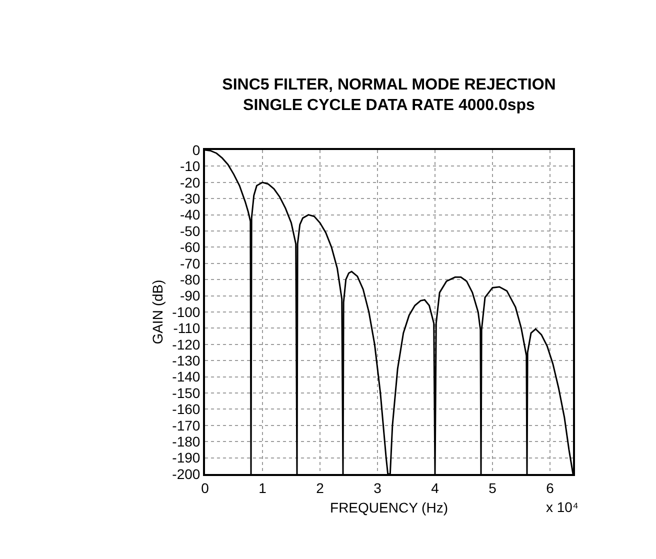 The height and width of the screenshot is (559, 656). Describe the element at coordinates (190, 182) in the screenshot. I see `y-tick-label: -20` at that location.